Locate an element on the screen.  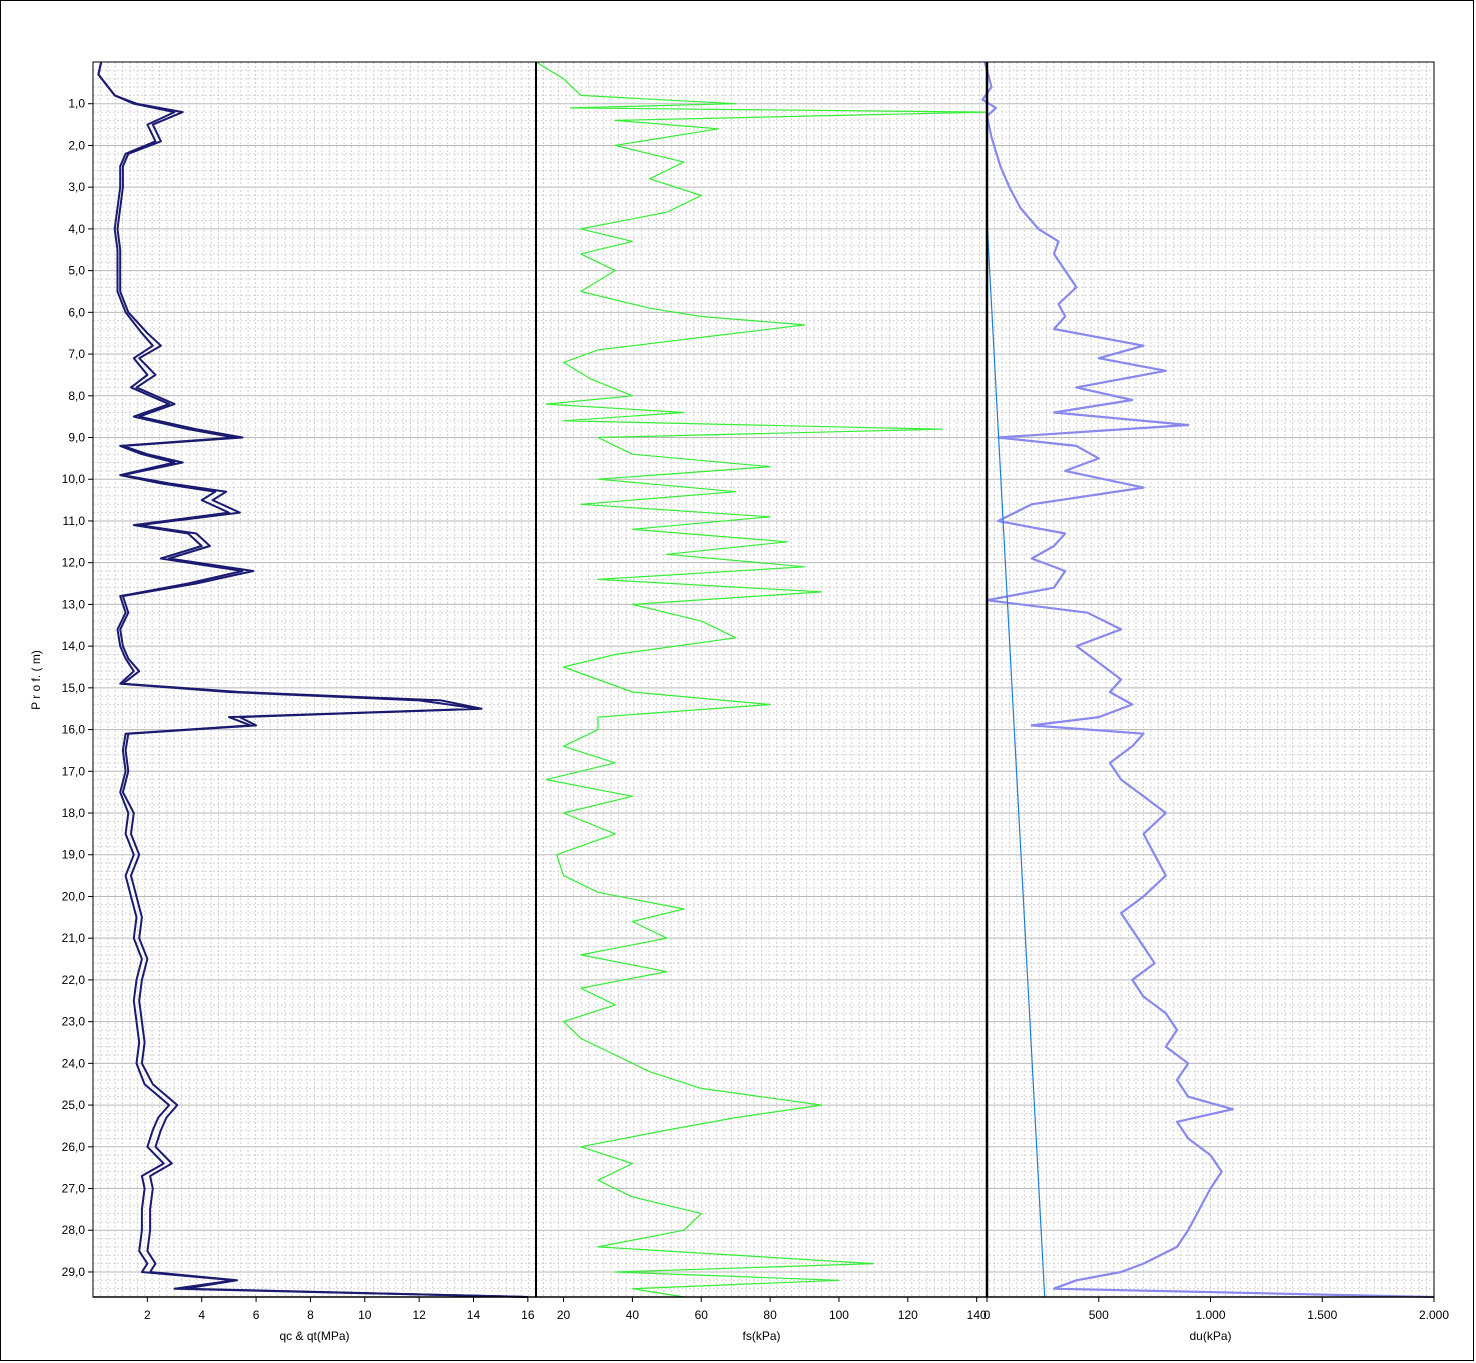
y-tick-label: 20,0 is located at coordinates (74, 896).